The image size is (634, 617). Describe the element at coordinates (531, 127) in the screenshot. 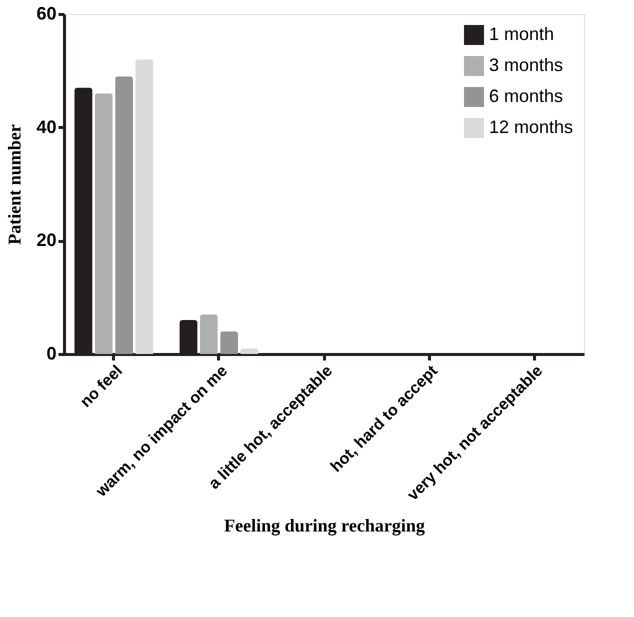

I see `legend-label: 12 months` at that location.